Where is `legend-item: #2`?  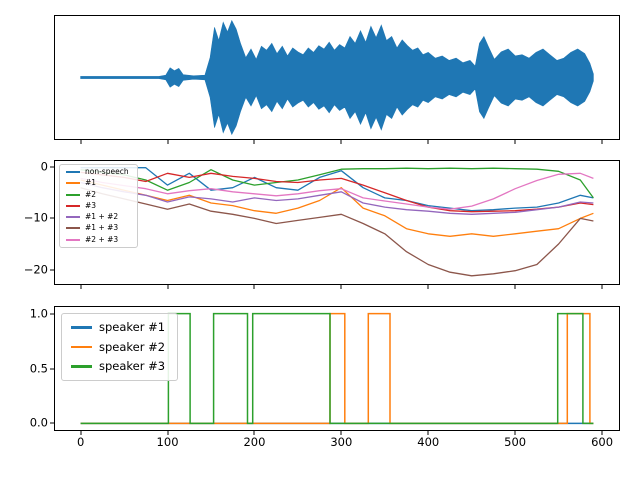 legend-item: #2 is located at coordinates (97, 194).